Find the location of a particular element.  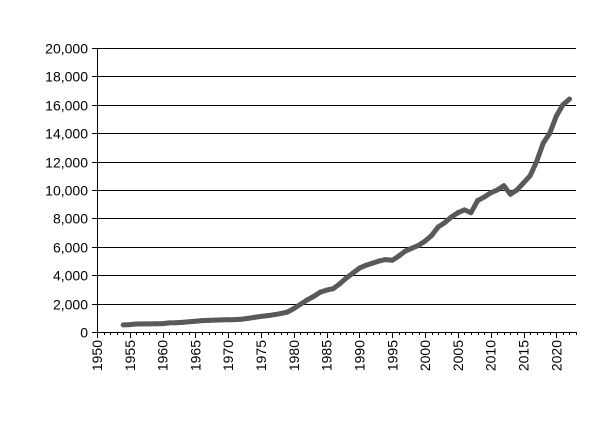

x-tick-label: 1990 is located at coordinates (359, 355).